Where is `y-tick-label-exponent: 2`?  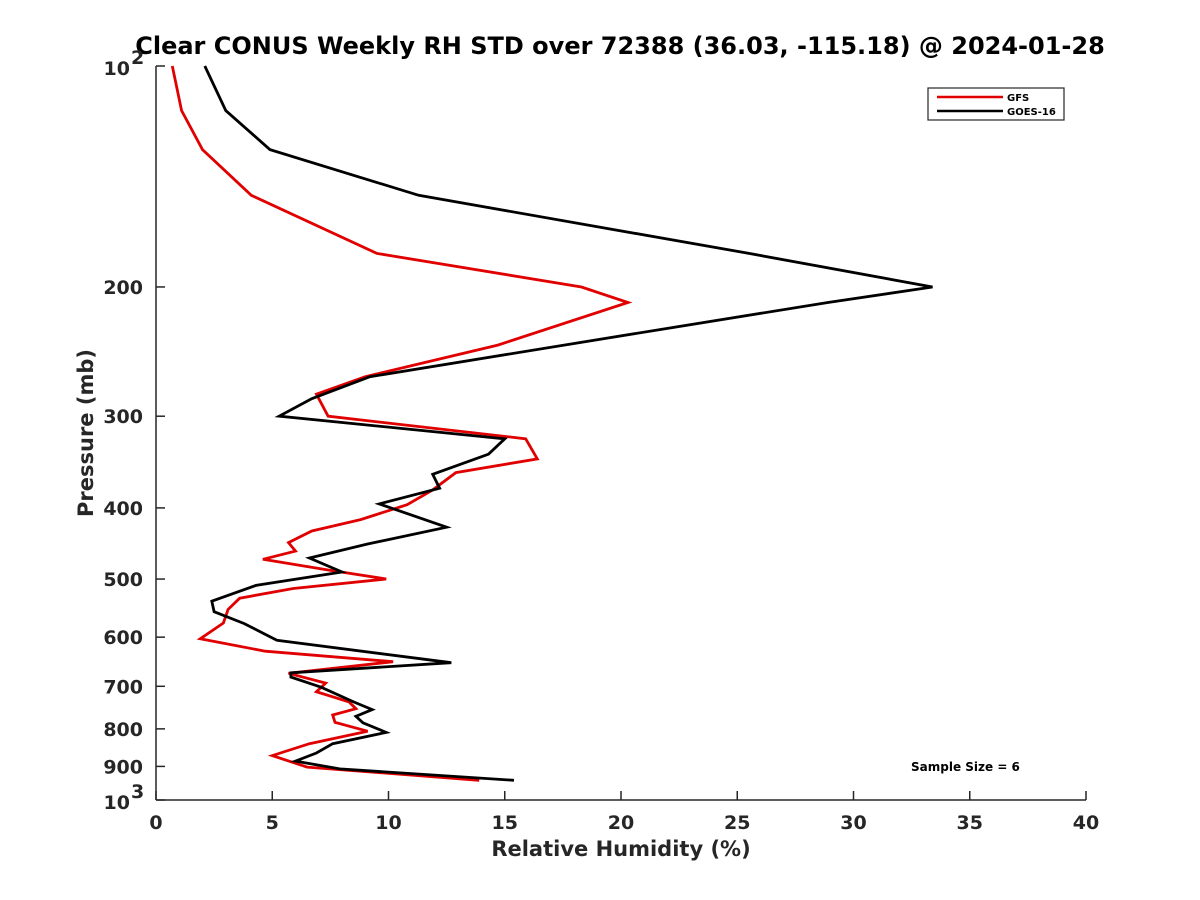
y-tick-label-exponent: 2 is located at coordinates (137, 58).